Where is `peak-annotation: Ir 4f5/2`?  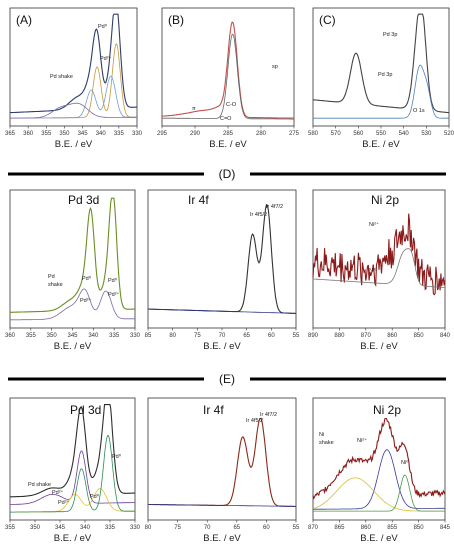 peak-annotation: Ir 4f5/2 is located at coordinates (254, 421).